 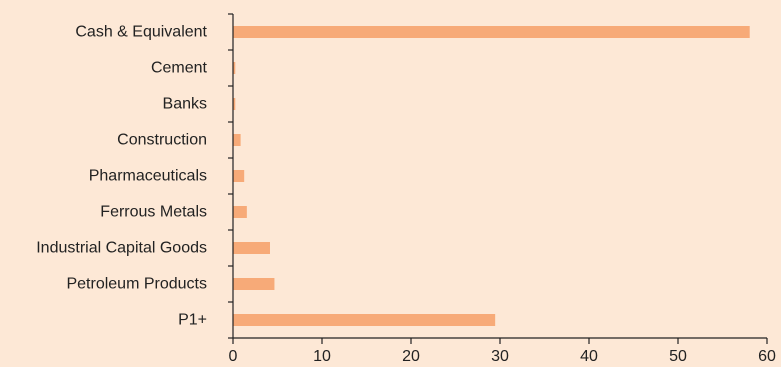 What do you see at coordinates (121, 248) in the screenshot?
I see `category-label-industrial-capital-goods: Industrial Capital Goods` at bounding box center [121, 248].